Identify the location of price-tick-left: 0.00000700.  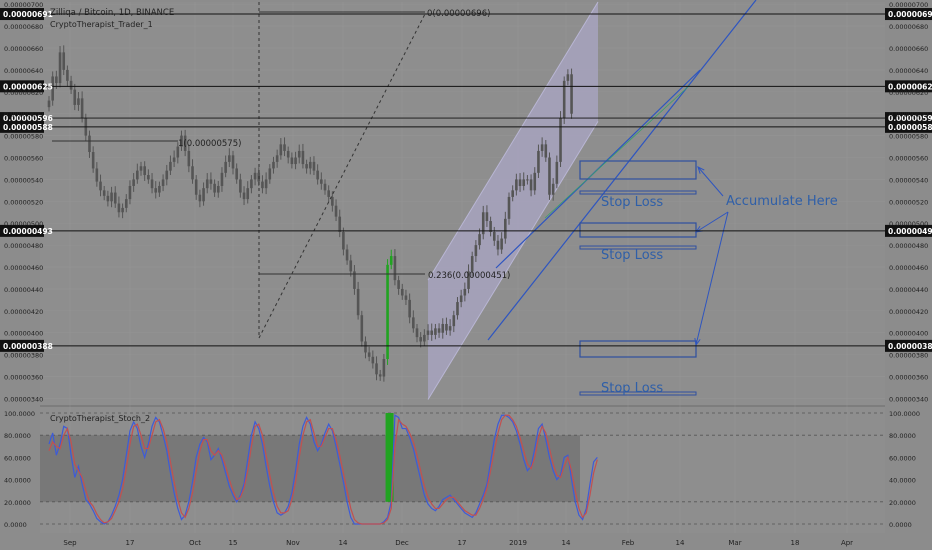
(23, 5).